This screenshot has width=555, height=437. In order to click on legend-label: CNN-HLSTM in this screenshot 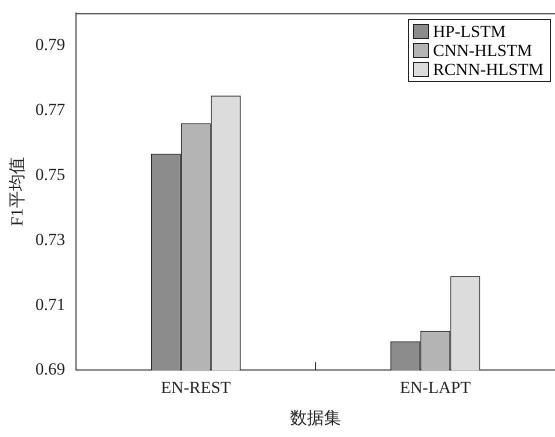, I will do `click(482, 50)`.